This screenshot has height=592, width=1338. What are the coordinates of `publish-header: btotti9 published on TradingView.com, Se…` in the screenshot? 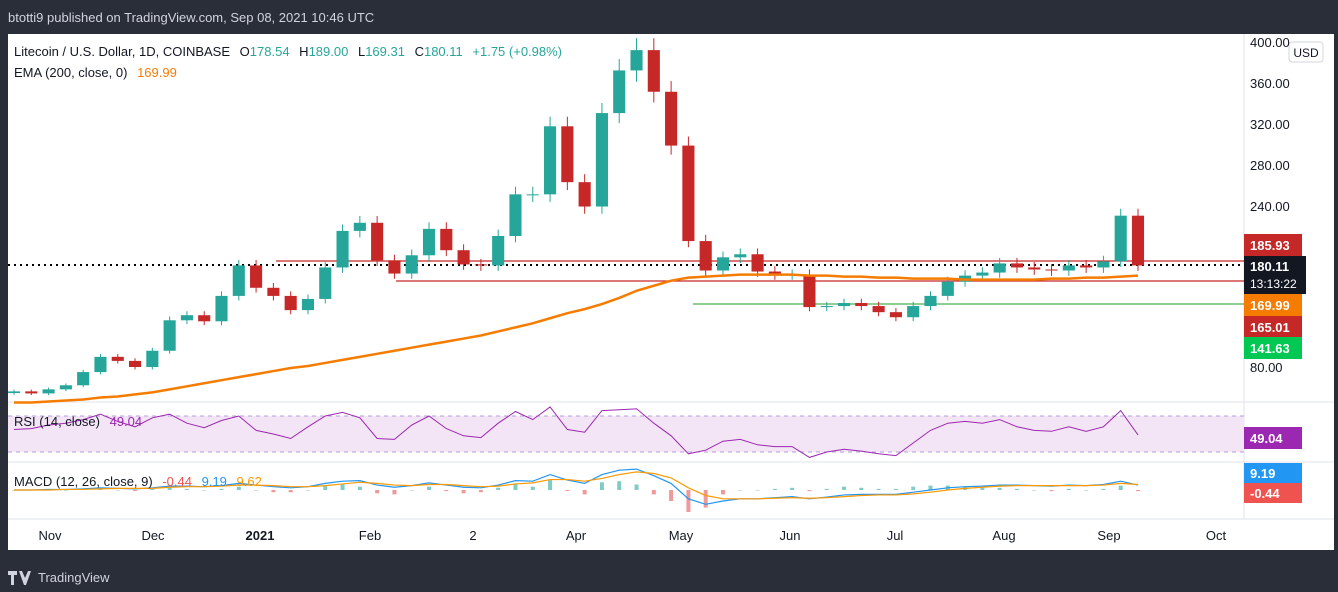 It's located at (669, 17).